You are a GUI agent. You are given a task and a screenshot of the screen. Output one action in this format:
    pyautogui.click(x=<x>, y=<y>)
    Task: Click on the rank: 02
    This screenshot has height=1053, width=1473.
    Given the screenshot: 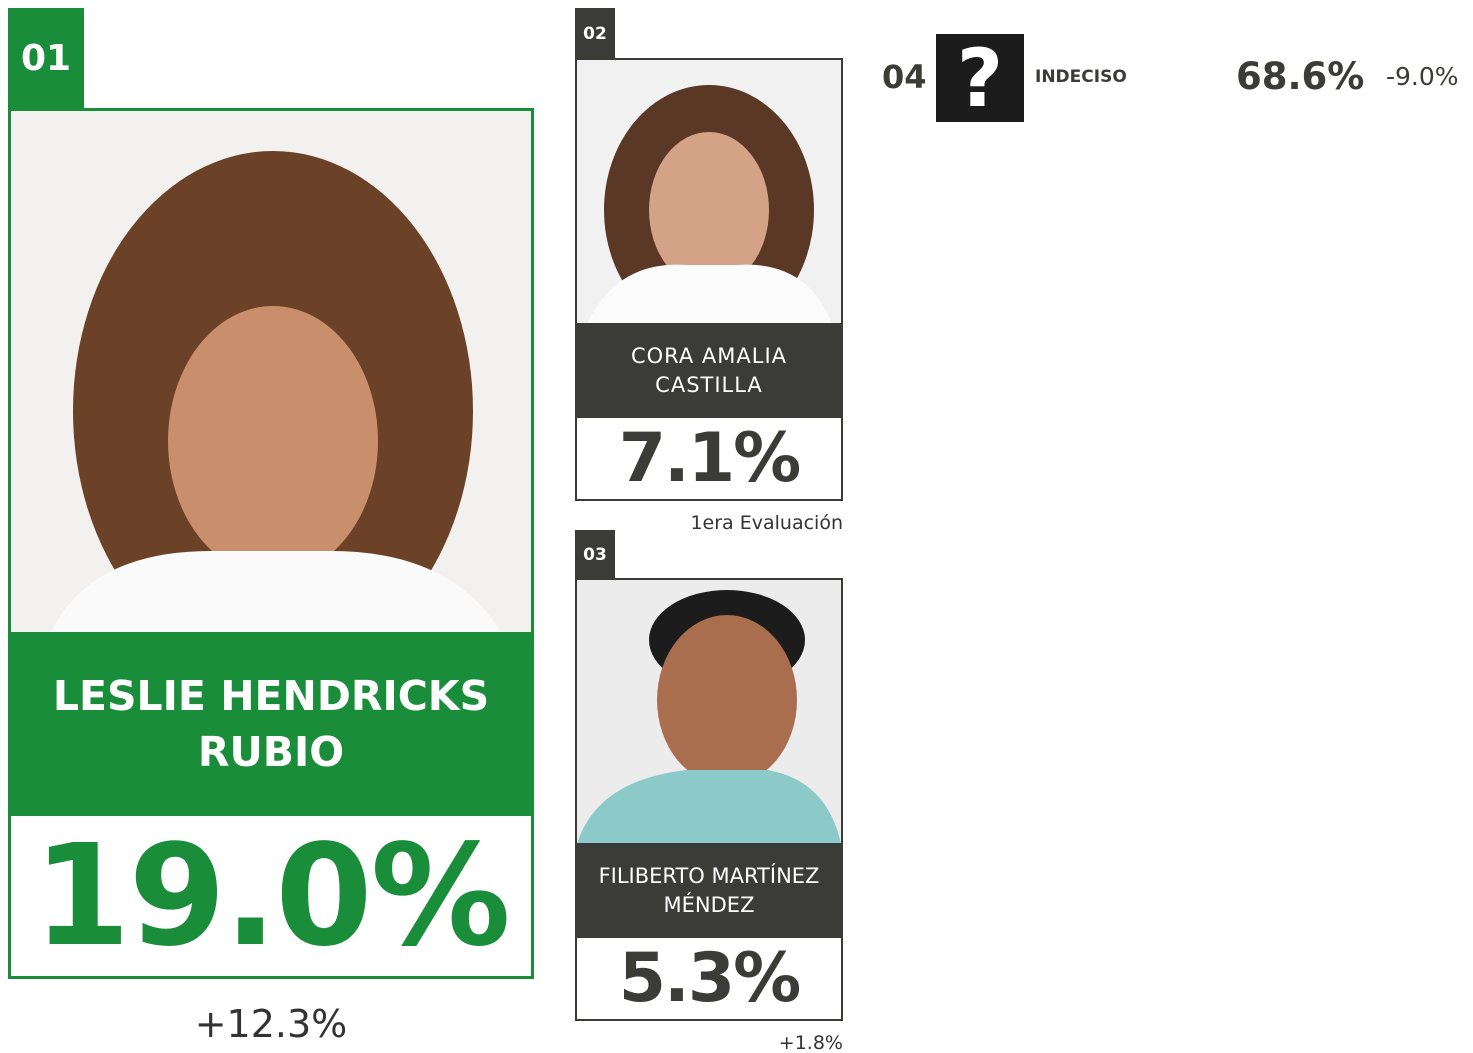 What is the action you would take?
    pyautogui.click(x=595, y=33)
    